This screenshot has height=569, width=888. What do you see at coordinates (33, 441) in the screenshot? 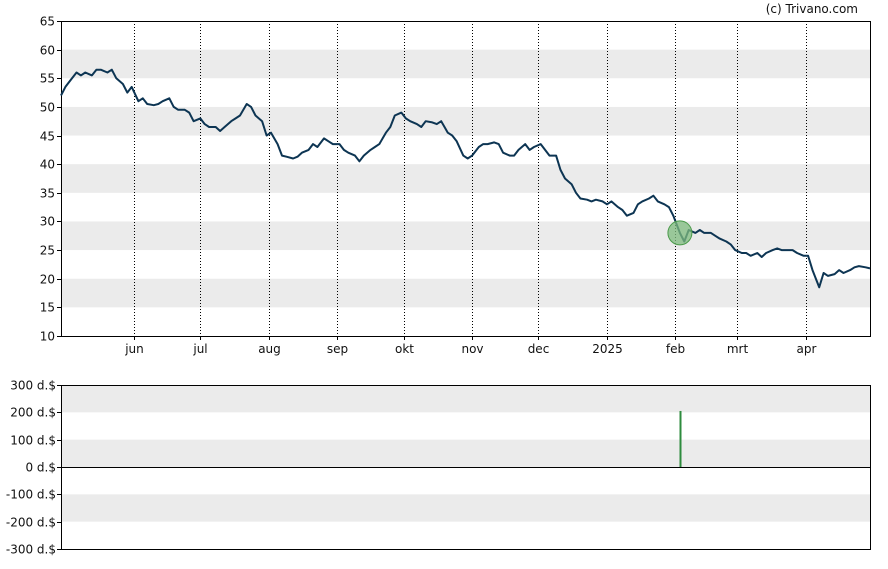
I see `volume-y-tick-label: 100 d.$` at bounding box center [33, 441].